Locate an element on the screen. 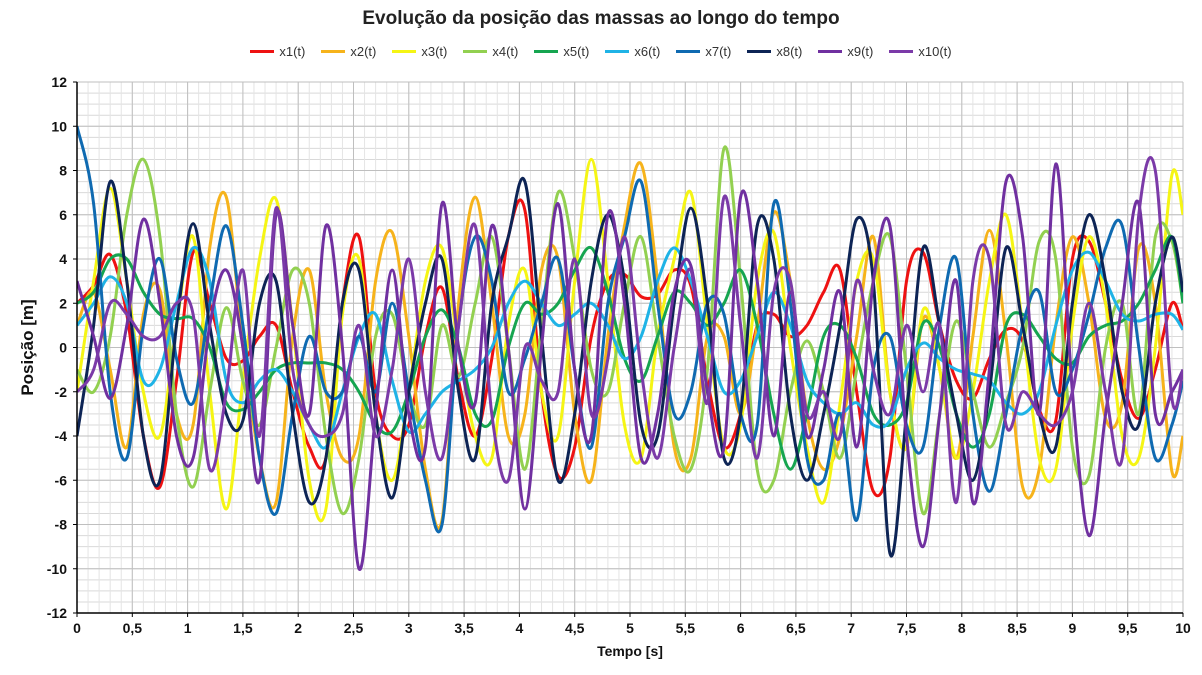  legend-item: x9(t) is located at coordinates (845, 51).